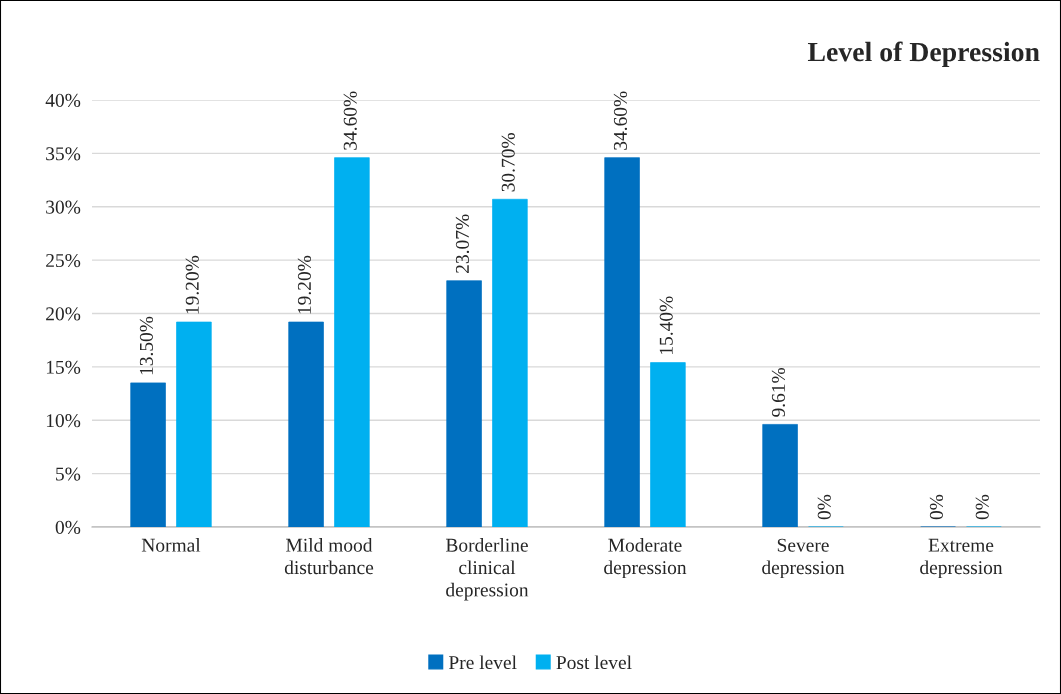  Describe the element at coordinates (63, 207) in the screenshot. I see `y-tick-label: 30%` at that location.